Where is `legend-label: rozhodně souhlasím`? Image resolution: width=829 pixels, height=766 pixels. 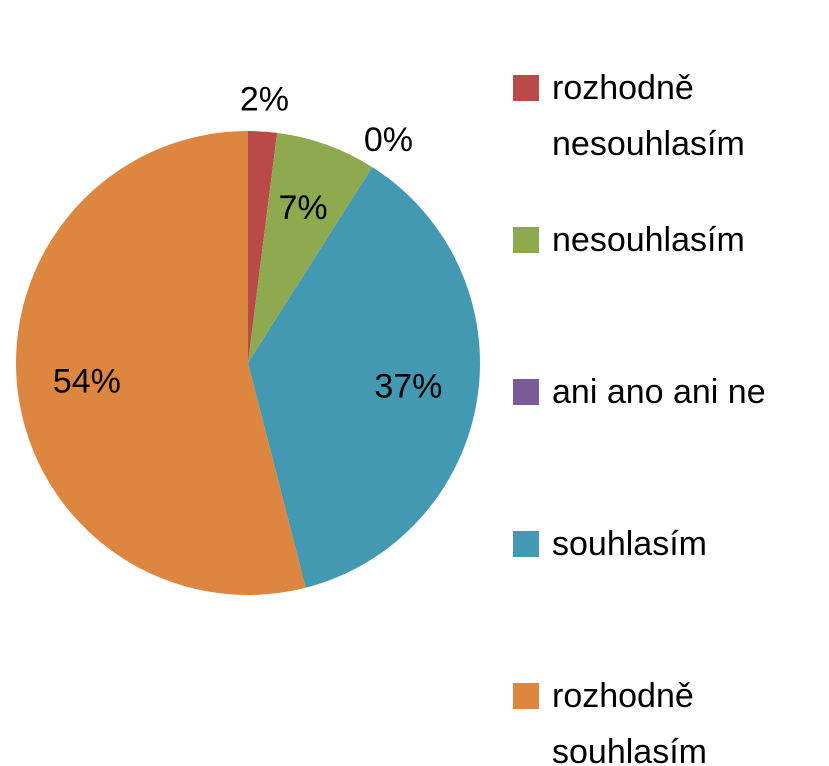
legend-label: rozhodně souhlasím is located at coordinates (629, 721).